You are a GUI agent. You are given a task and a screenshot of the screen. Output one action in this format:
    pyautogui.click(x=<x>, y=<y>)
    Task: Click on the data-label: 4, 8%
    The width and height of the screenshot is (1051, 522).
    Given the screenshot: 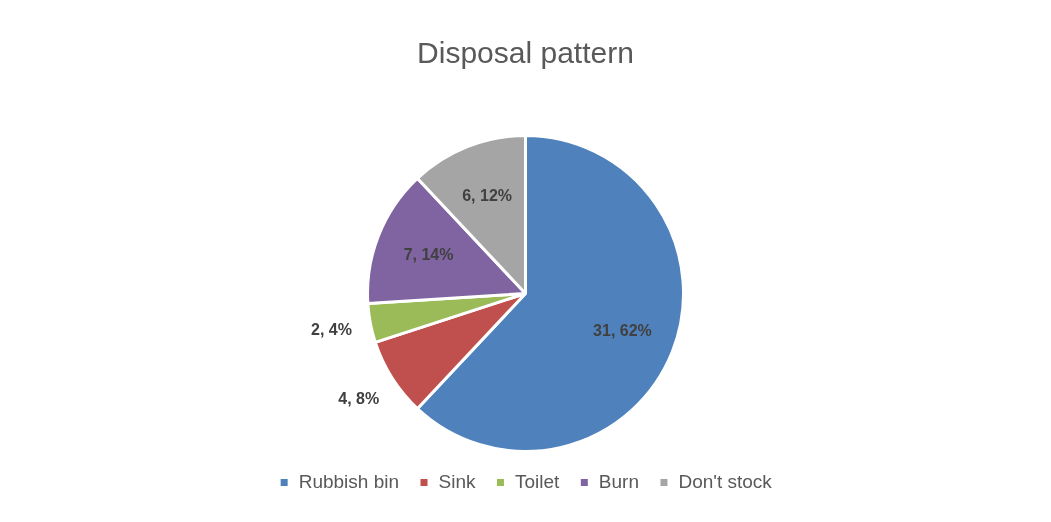 What is the action you would take?
    pyautogui.click(x=359, y=398)
    